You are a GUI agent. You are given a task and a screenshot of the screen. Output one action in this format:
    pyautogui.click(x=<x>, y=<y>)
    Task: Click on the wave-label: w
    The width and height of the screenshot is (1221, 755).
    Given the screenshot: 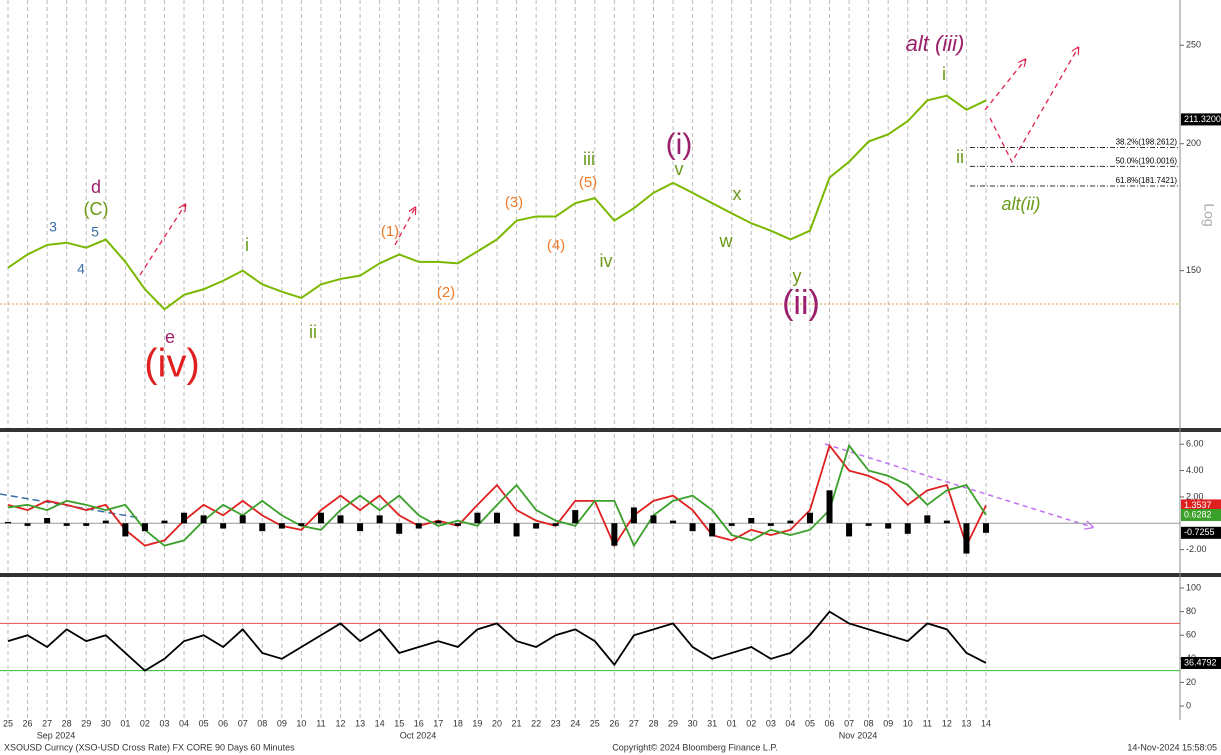 What is the action you would take?
    pyautogui.click(x=726, y=241)
    